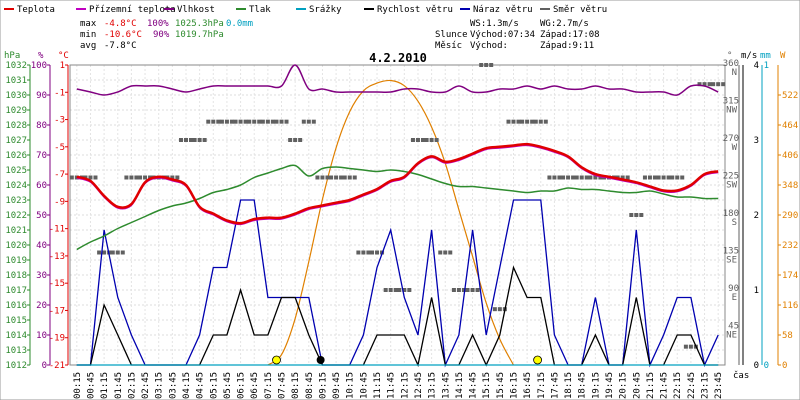 This screenshot has width=800, height=400. Describe the element at coordinates (489, 46) in the screenshot. I see `moon-rise: Východ:` at that location.